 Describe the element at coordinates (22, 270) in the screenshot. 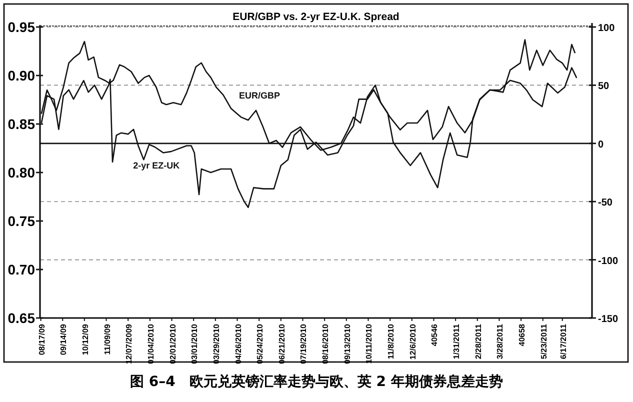

I see `y-tick-label: 0.70` at that location.